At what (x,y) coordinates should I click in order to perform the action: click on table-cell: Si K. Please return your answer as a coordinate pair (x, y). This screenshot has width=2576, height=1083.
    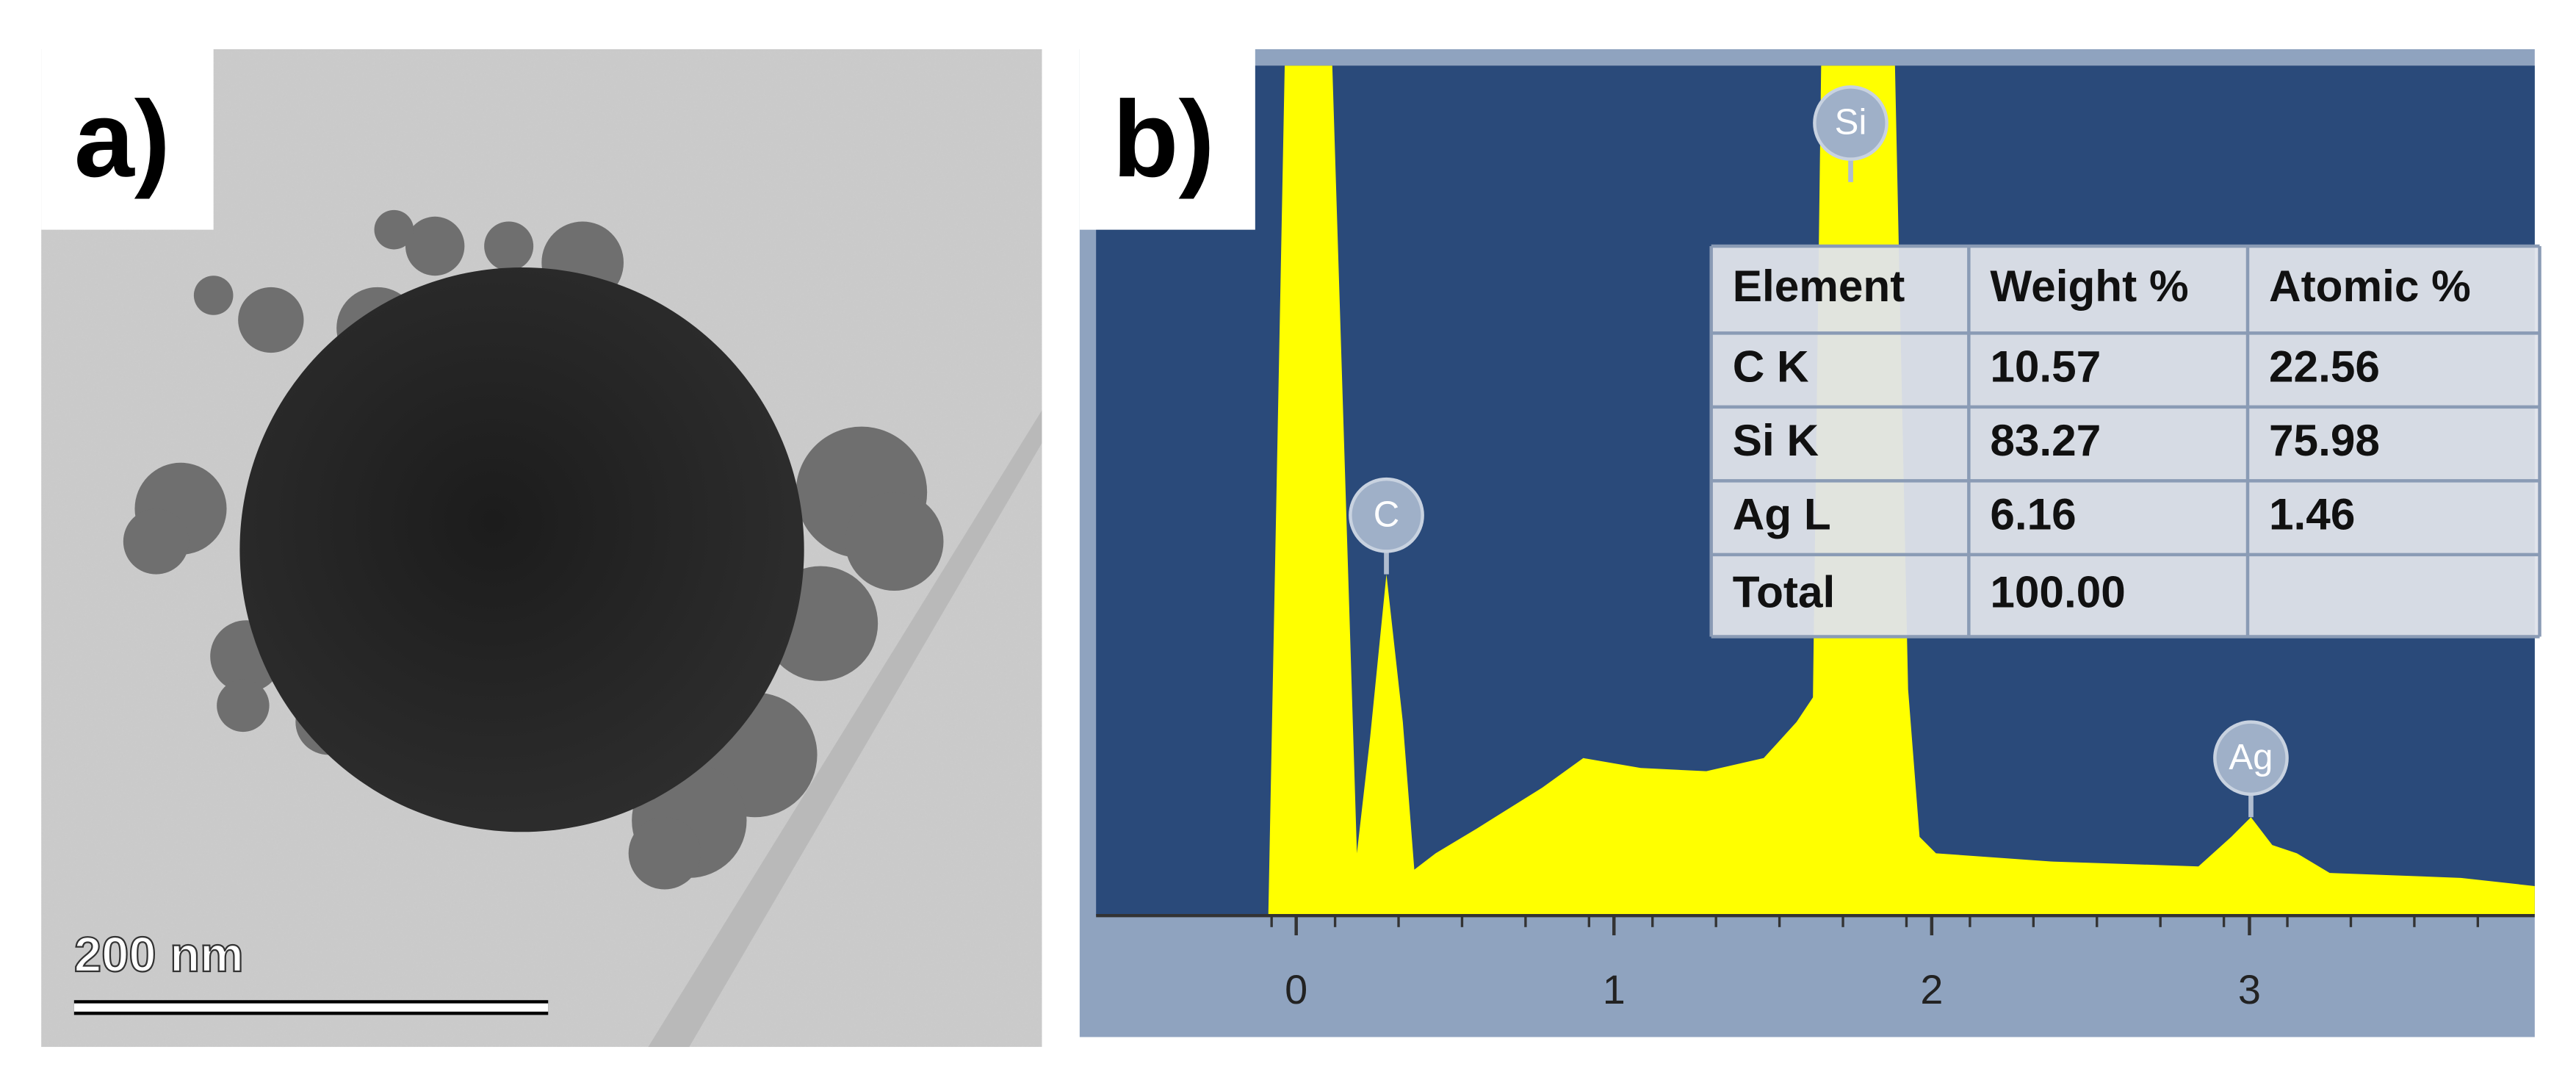
    Looking at the image, I should click on (1776, 440).